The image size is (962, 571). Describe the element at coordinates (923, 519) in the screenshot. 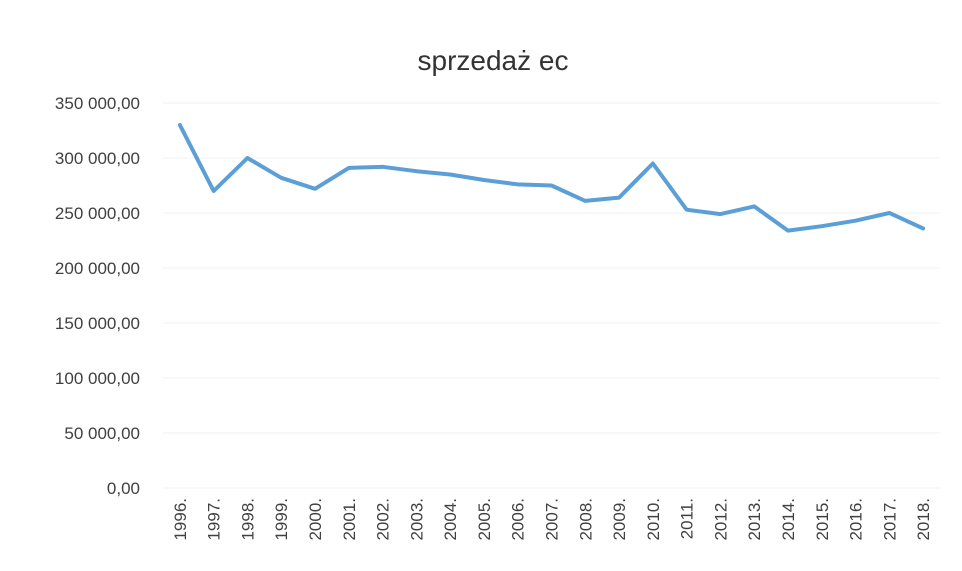

I see `x-tick-label: 2018.` at that location.